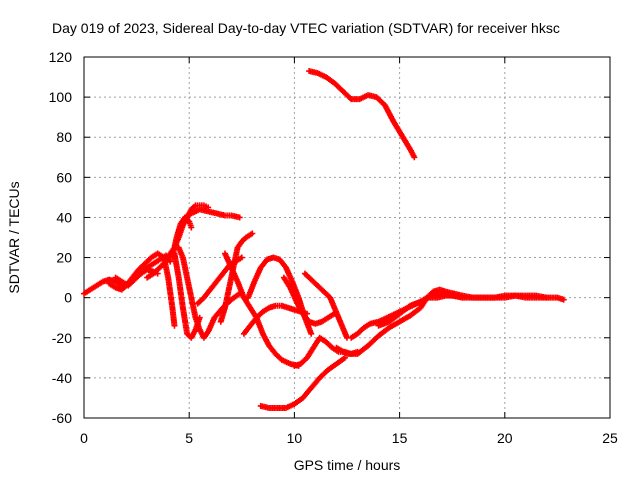 Image resolution: width=640 pixels, height=480 pixels. I want to click on x-tick-label: 0, so click(84, 438).